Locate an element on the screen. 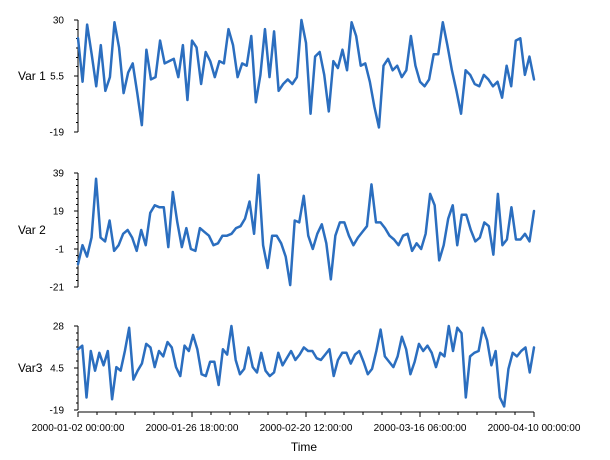  y-tick-label: 4.5 is located at coordinates (57, 369).